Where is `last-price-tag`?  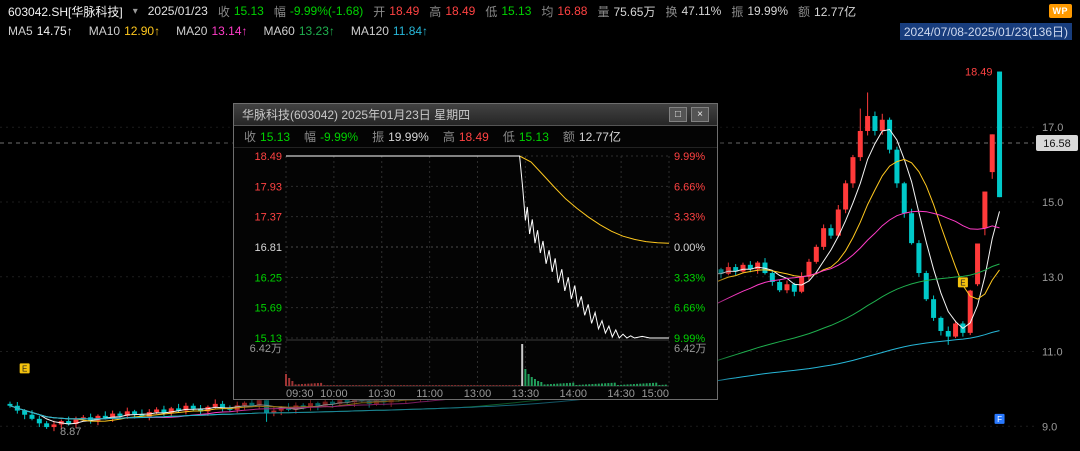
last-price-tag is located at coordinates (1057, 142).